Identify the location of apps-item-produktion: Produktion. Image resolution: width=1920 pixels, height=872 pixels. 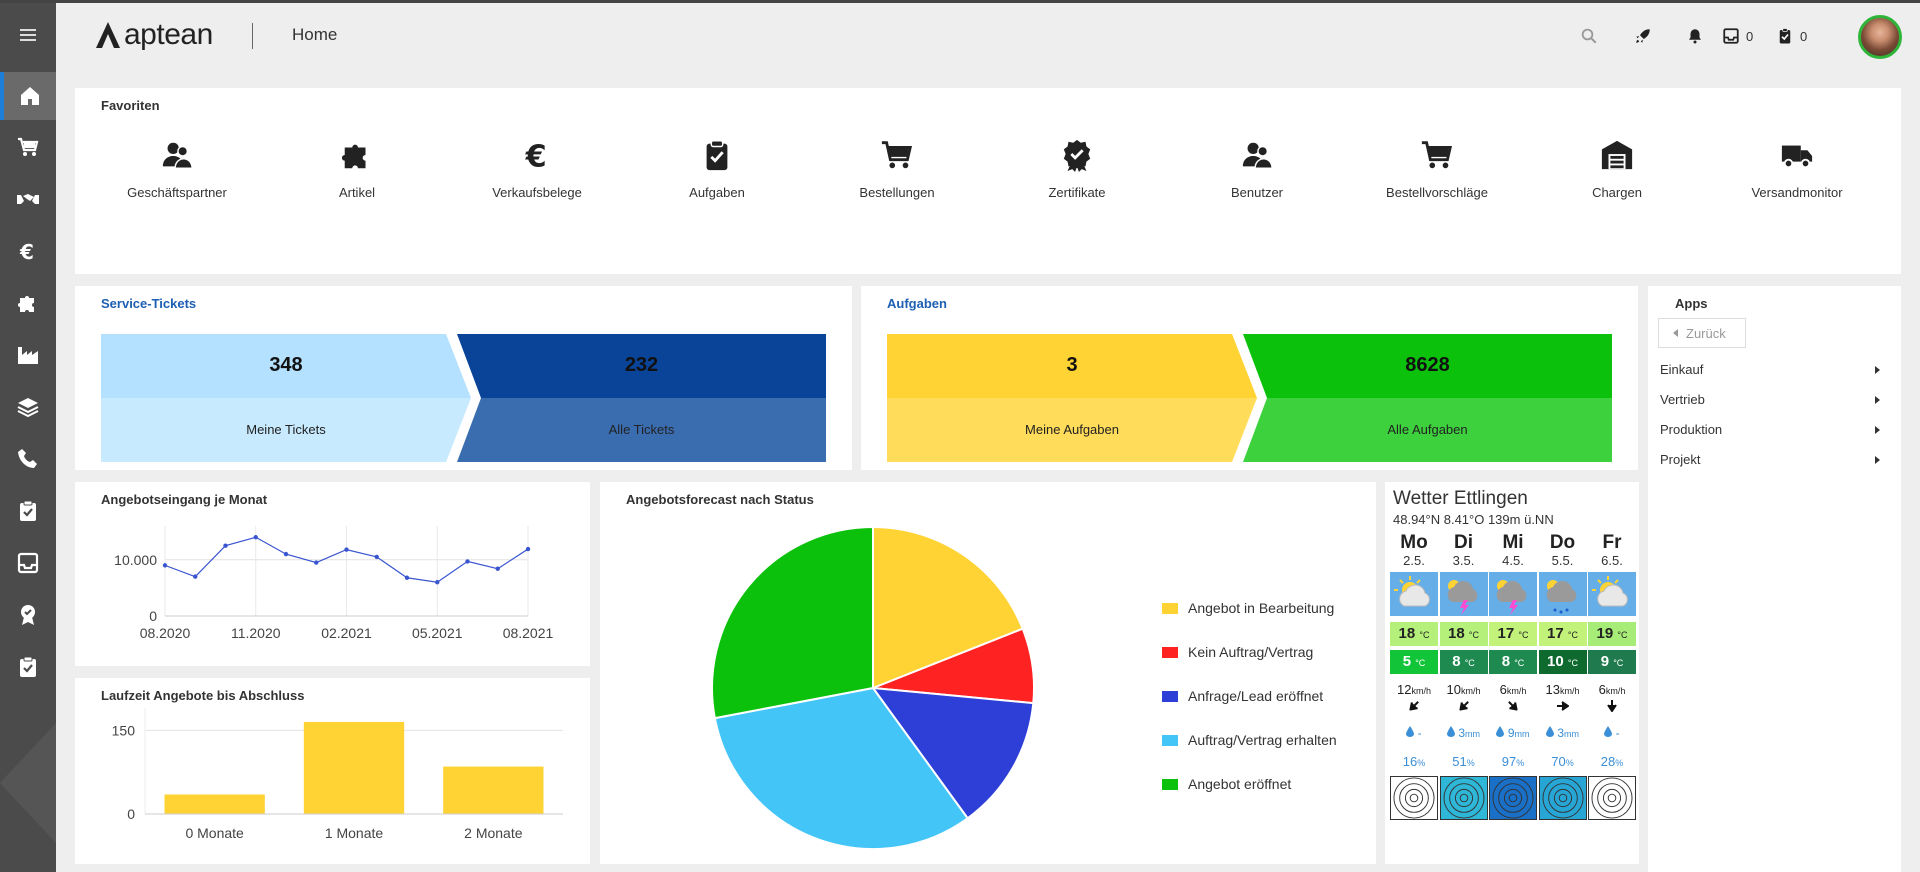
(1770, 429).